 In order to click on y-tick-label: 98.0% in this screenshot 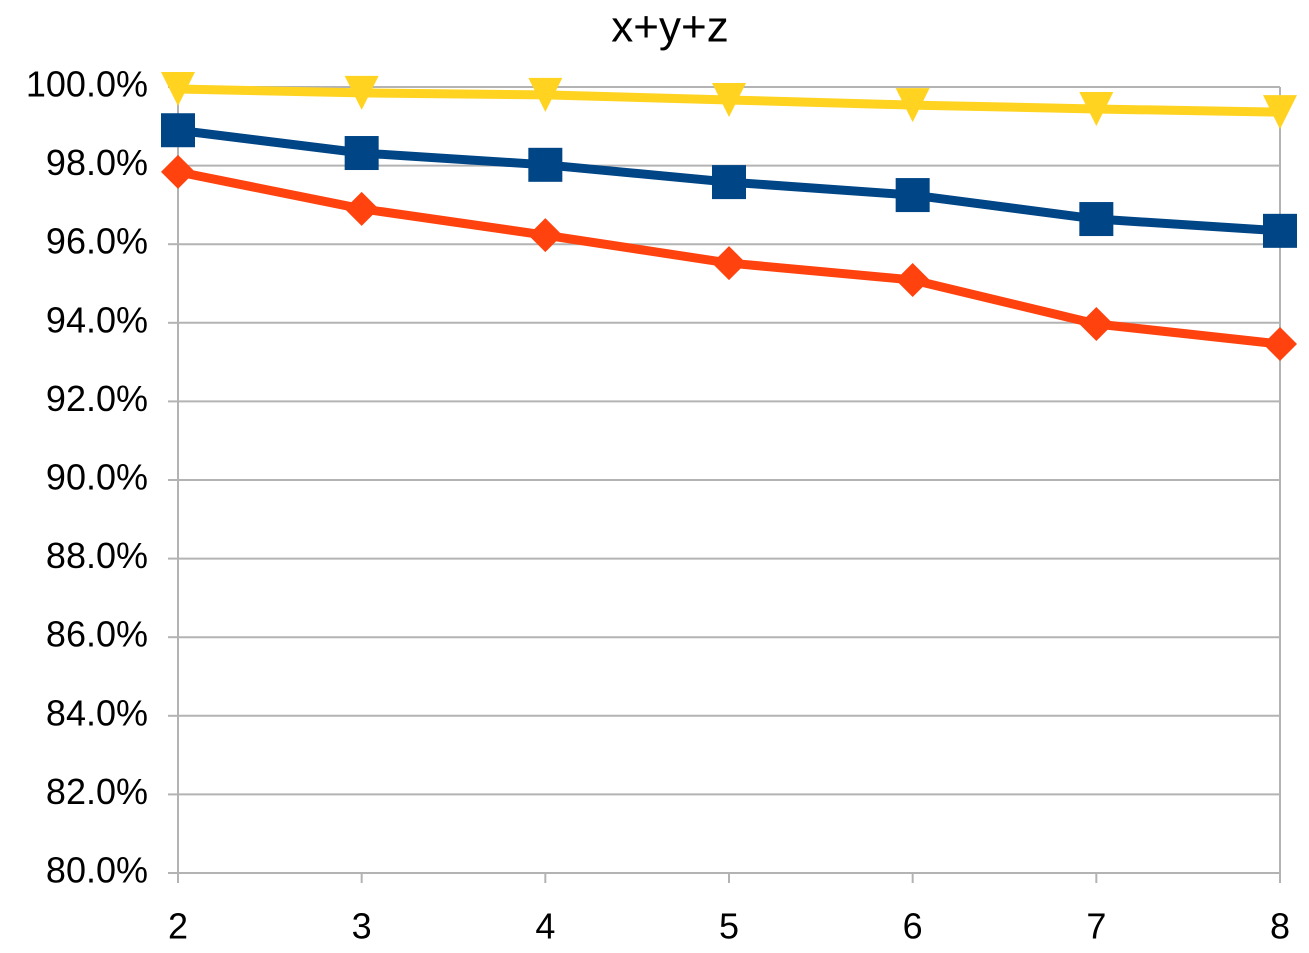, I will do `click(97, 162)`.